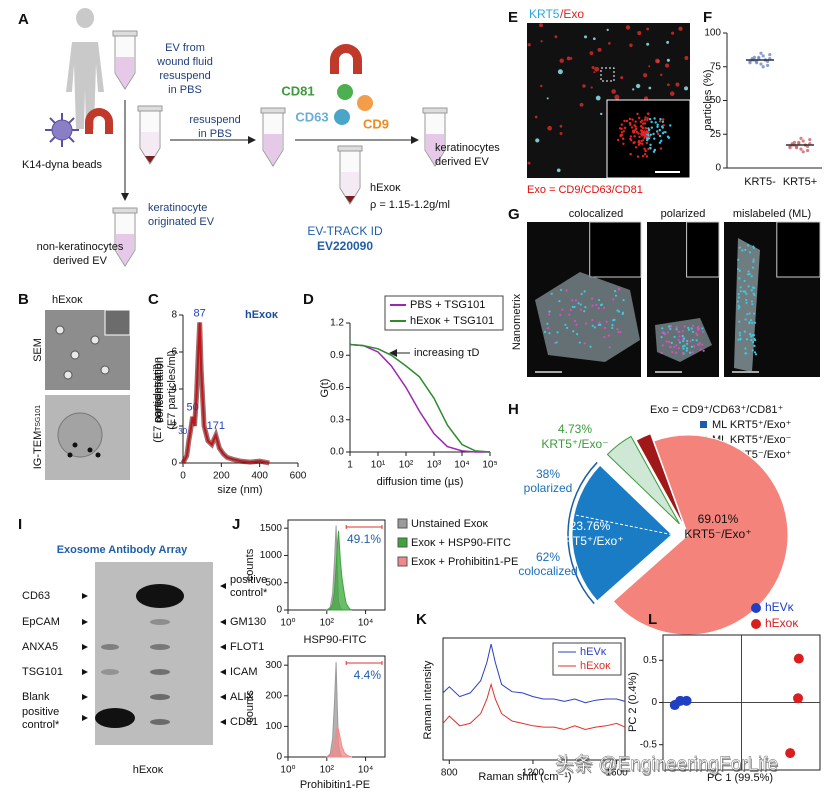  I want to click on point, so click(686, 700).